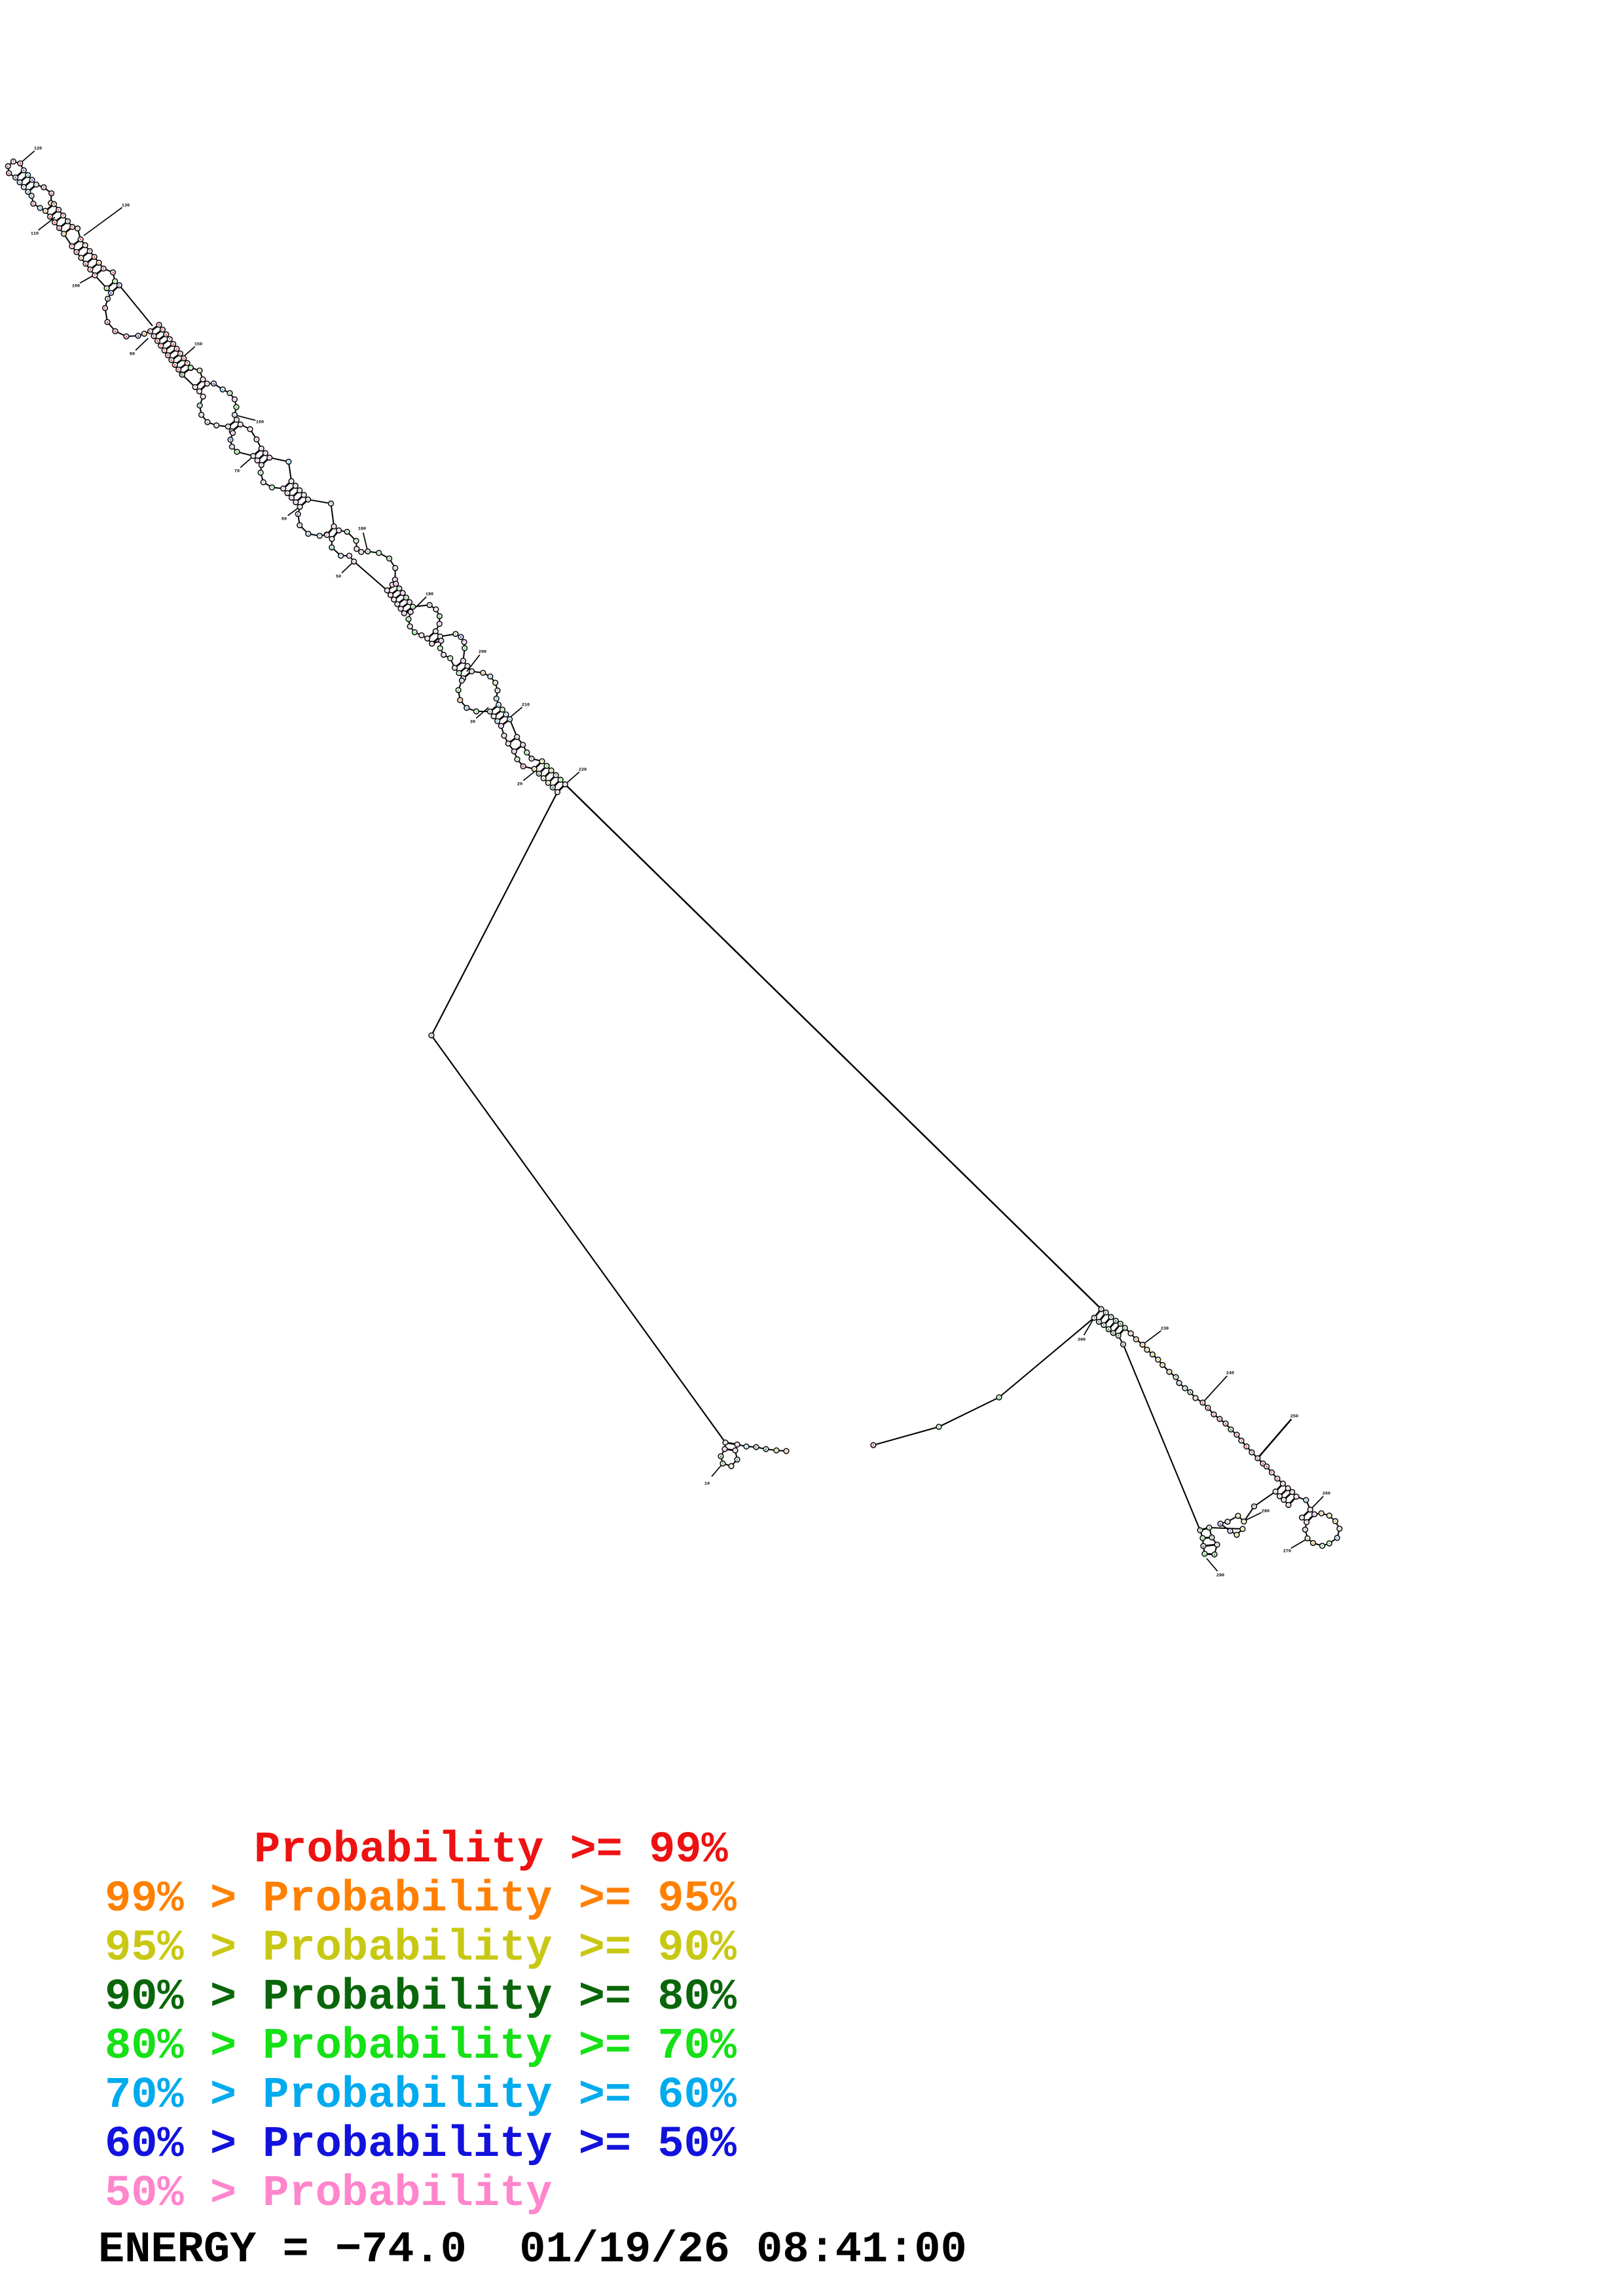  I want to click on svg-text: 200, so click(482, 652).